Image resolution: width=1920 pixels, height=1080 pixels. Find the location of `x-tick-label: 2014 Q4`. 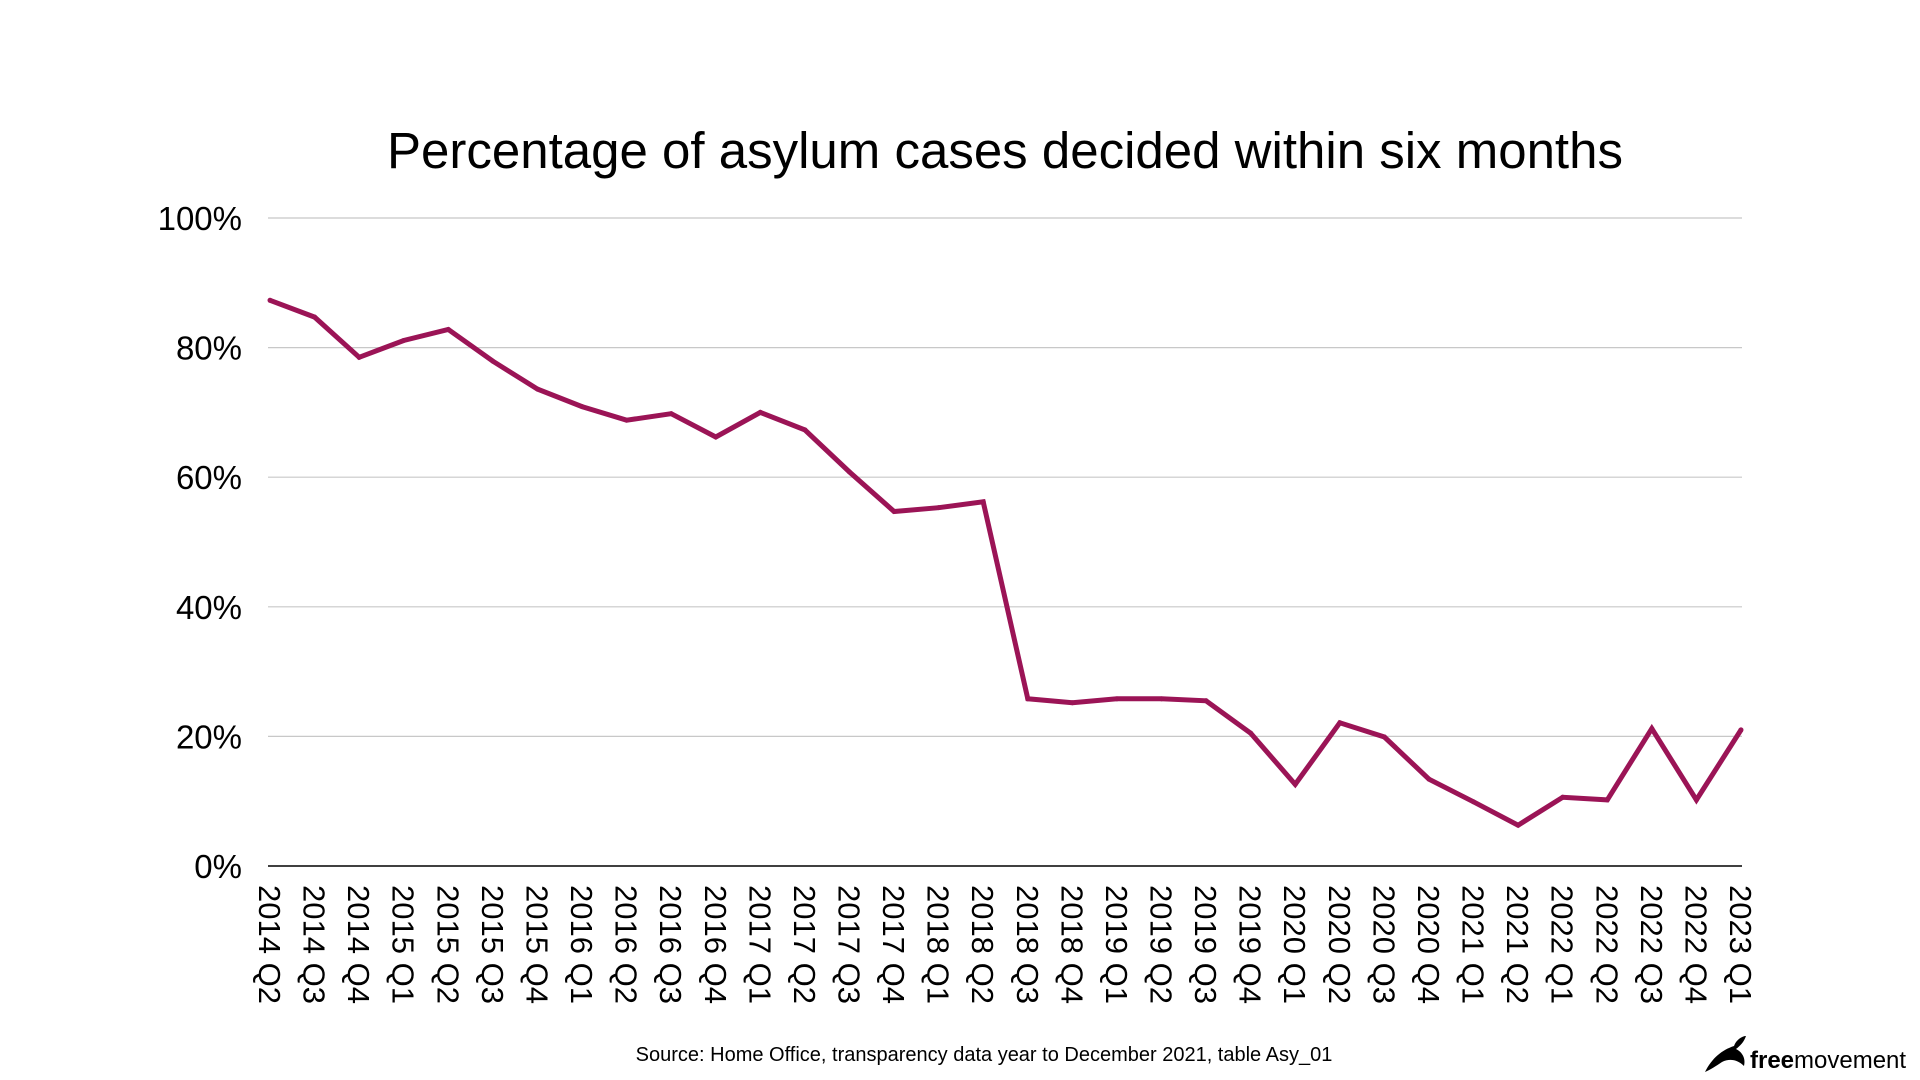

x-tick-label: 2014 Q4 is located at coordinates (358, 944).